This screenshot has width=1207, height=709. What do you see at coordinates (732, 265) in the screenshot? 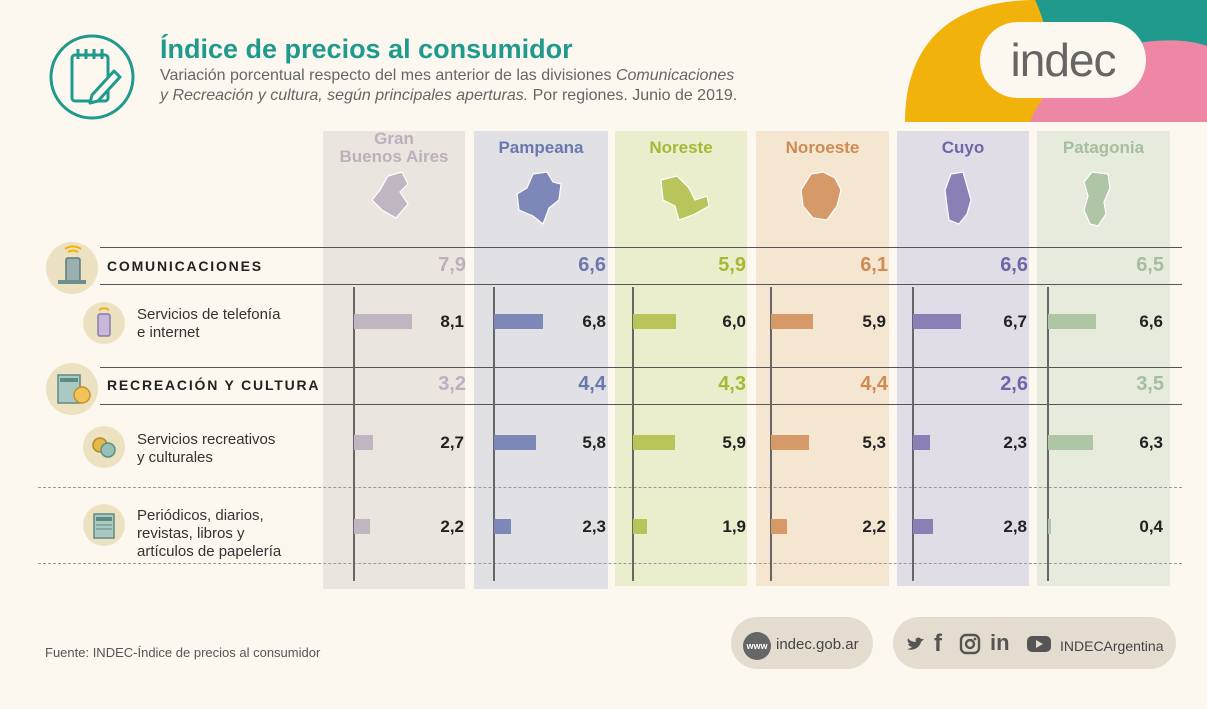
I see `group-value-label: 5,9` at bounding box center [732, 265].